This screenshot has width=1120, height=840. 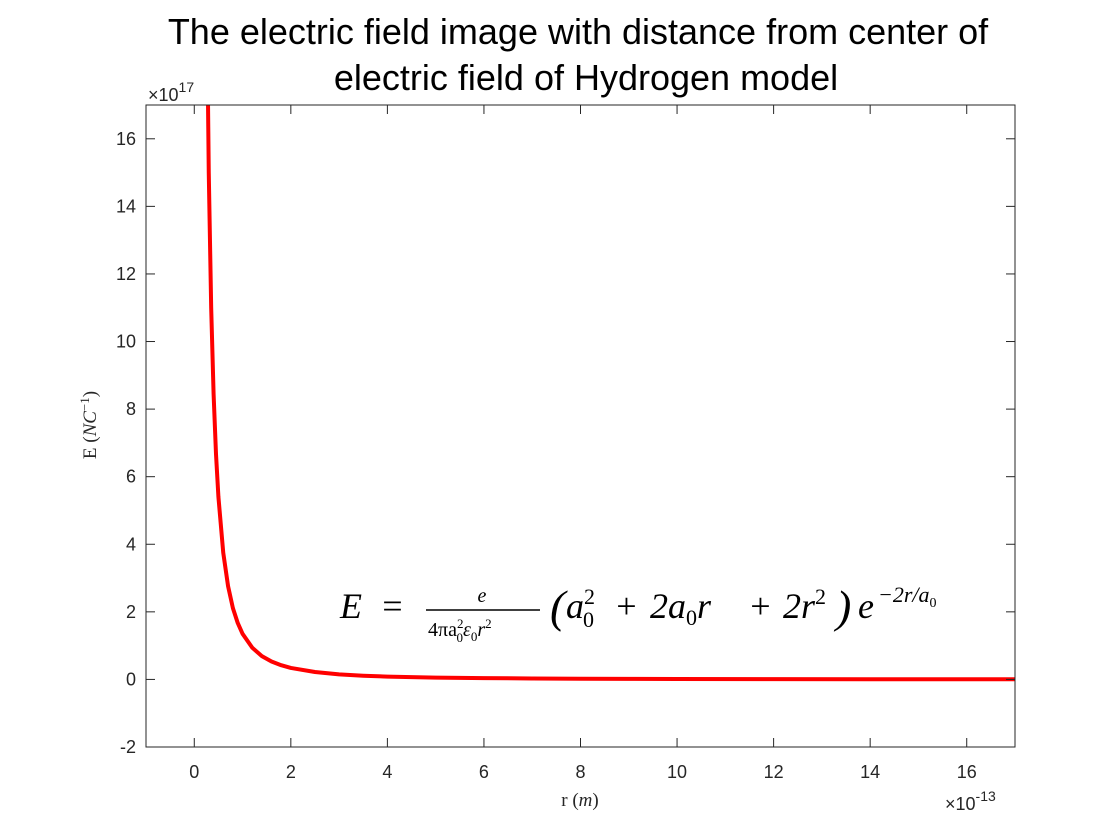 I want to click on formula-term-1: a2 0, so click(x=580, y=608).